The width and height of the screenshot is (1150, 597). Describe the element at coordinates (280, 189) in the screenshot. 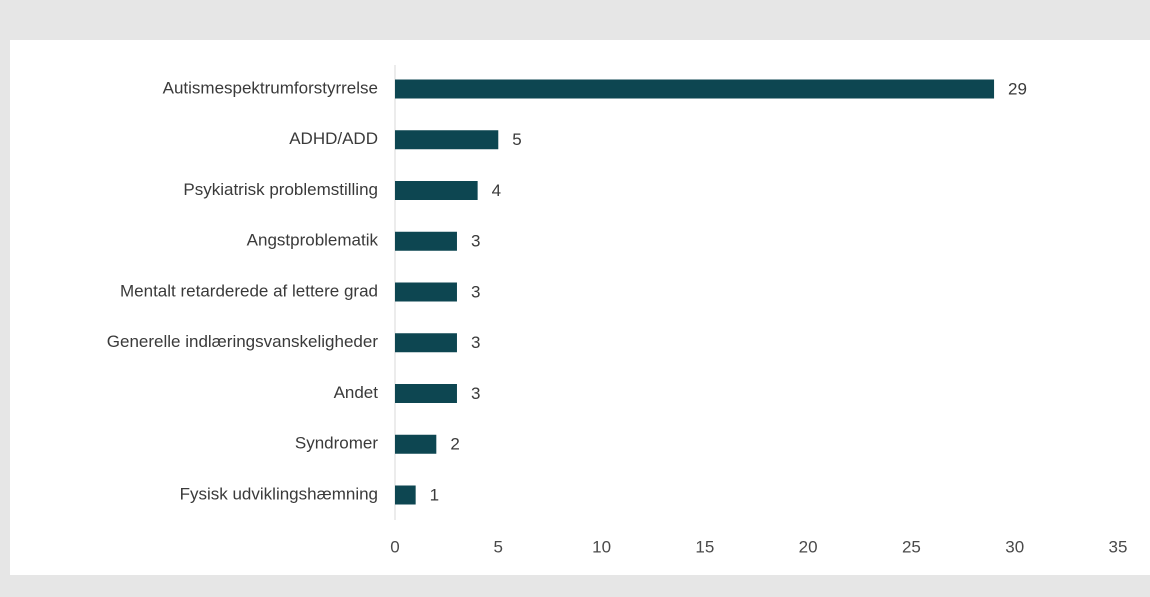

I see `category-label: Psykiatrisk problemstilling` at that location.